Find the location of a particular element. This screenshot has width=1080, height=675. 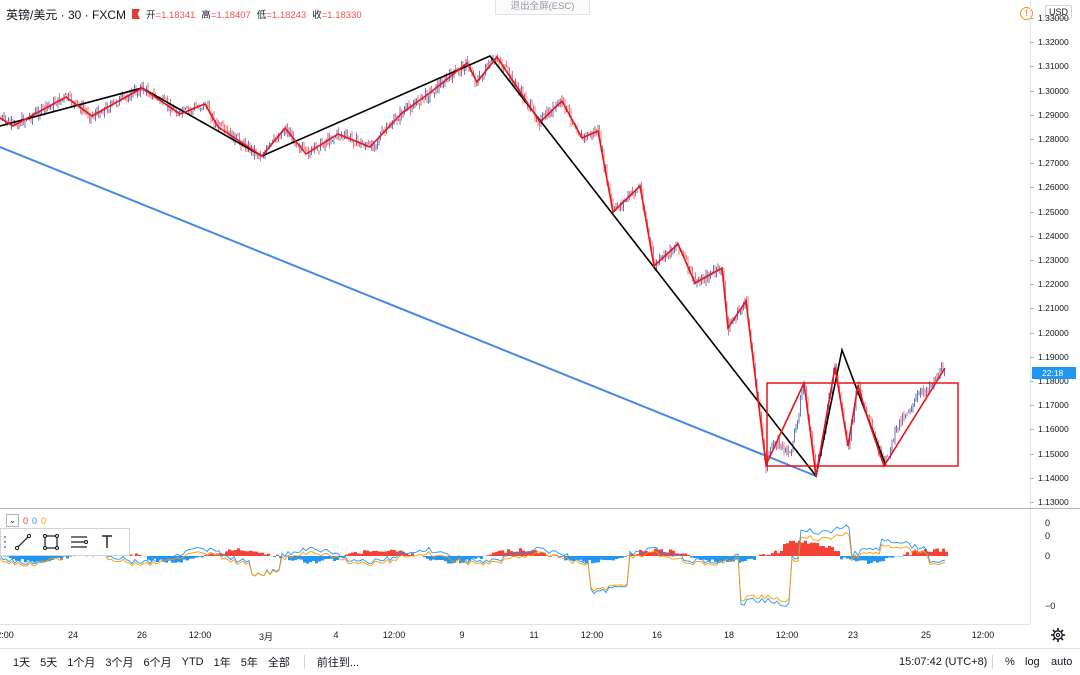

oscillator-line is located at coordinates (473, 565).